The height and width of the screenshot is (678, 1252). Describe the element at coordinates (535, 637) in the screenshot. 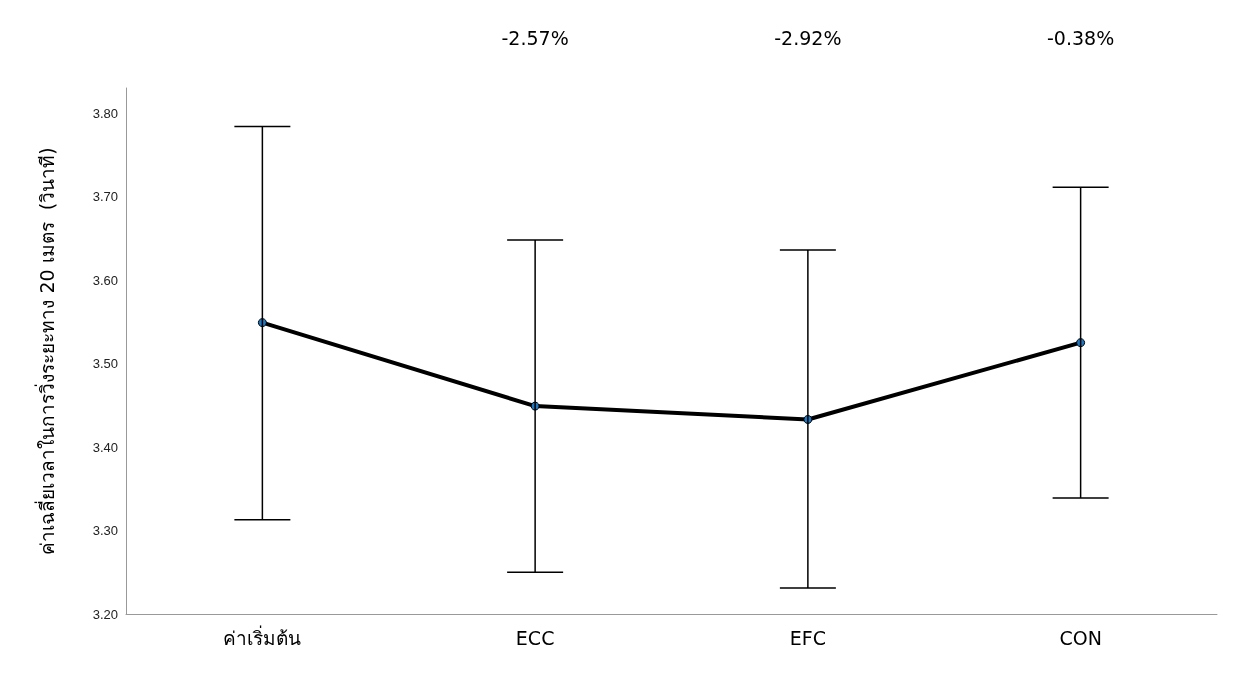

I see `x-tick-label: ECC` at that location.